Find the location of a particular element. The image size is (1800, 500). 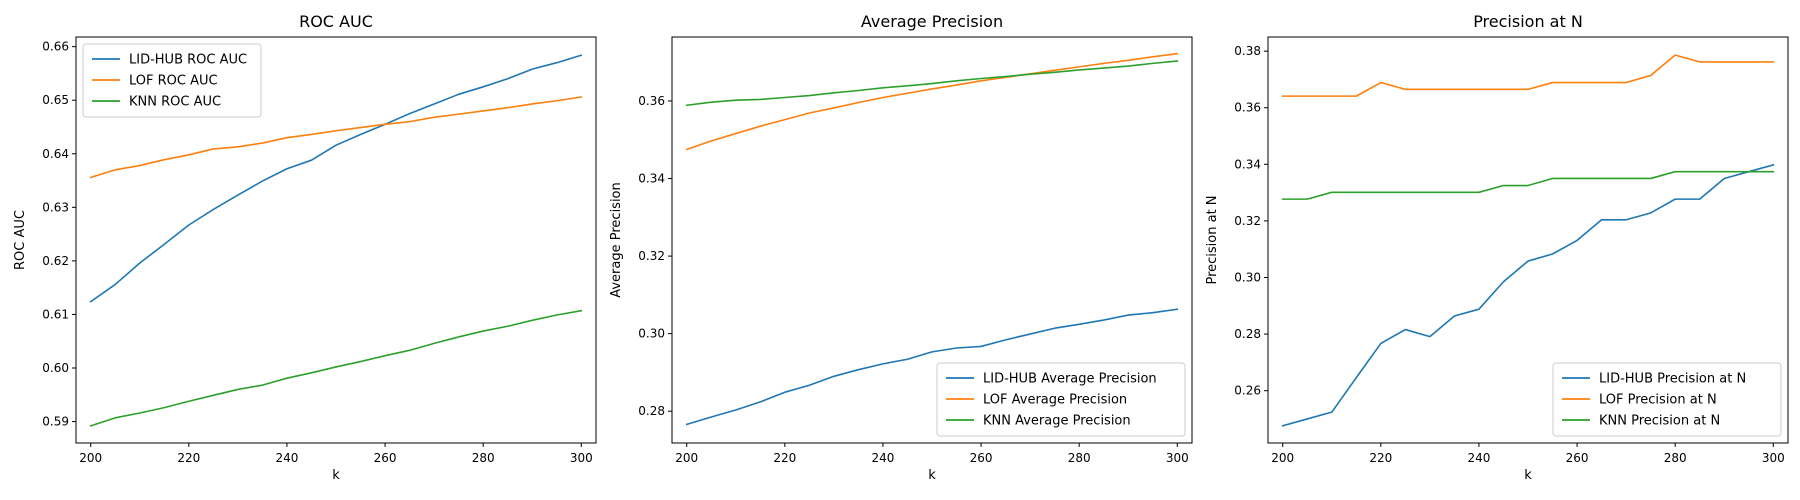

legend-entry: LOF Average Precision is located at coordinates (1055, 400).